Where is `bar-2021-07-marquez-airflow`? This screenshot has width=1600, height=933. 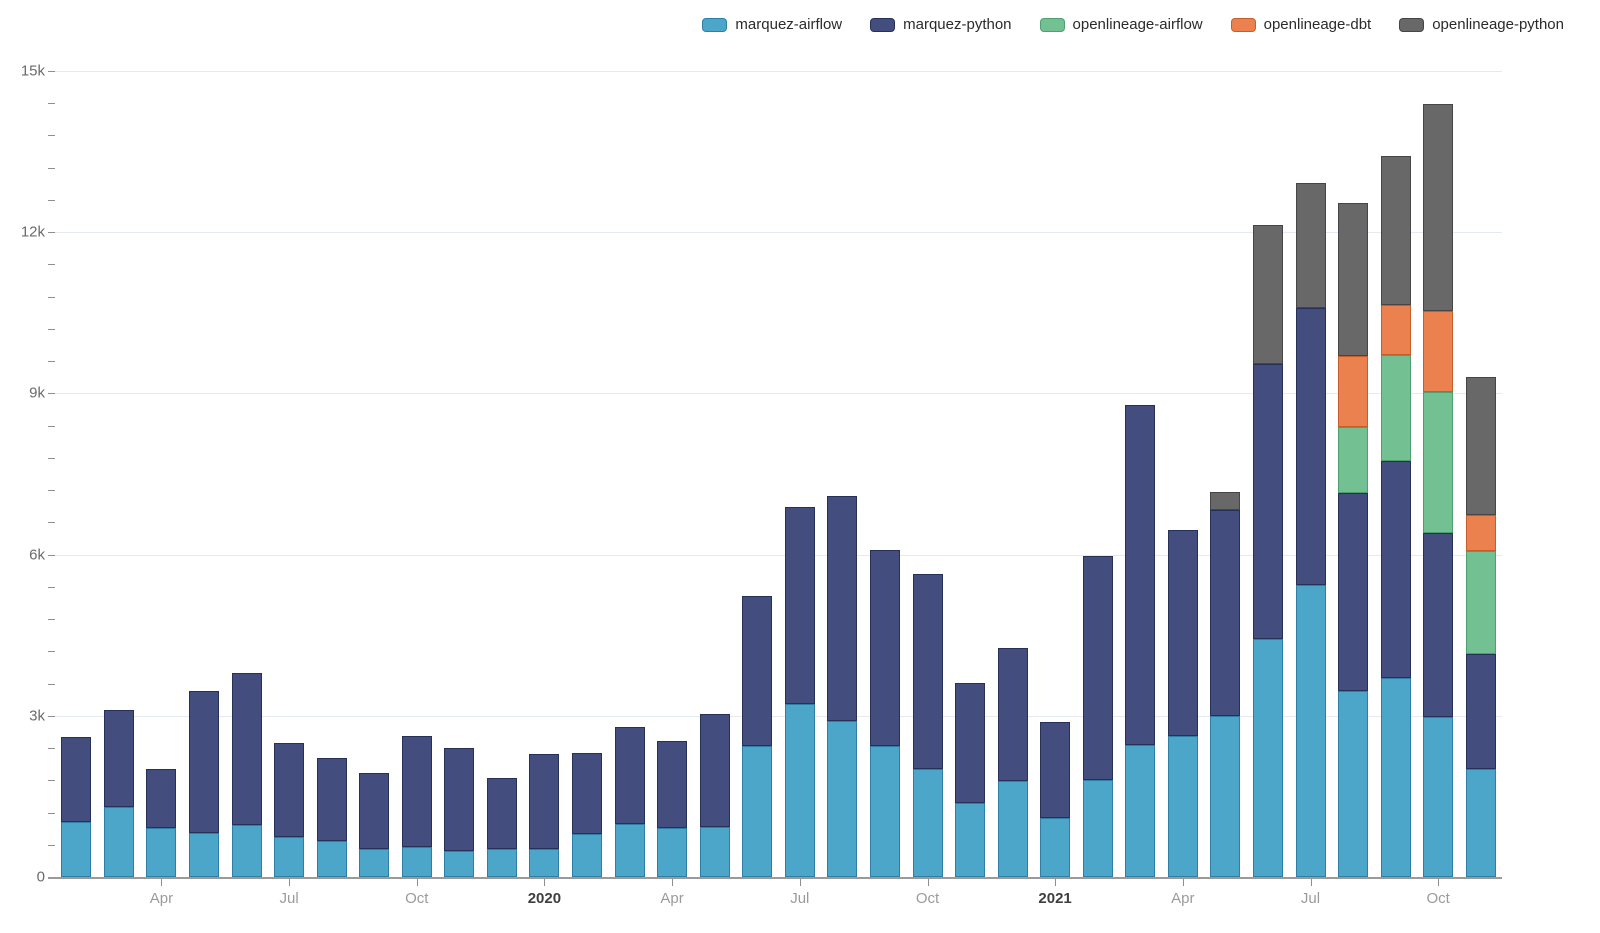
bar-2021-07-marquez-airflow is located at coordinates (1310, 731).